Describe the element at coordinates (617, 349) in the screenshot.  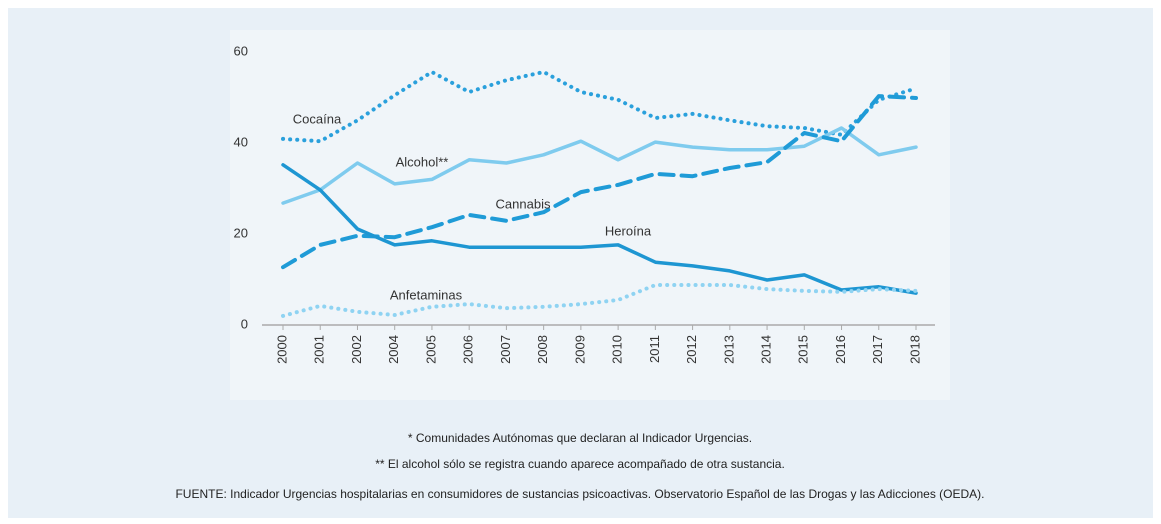
I see `x-tick-label: 2010` at that location.